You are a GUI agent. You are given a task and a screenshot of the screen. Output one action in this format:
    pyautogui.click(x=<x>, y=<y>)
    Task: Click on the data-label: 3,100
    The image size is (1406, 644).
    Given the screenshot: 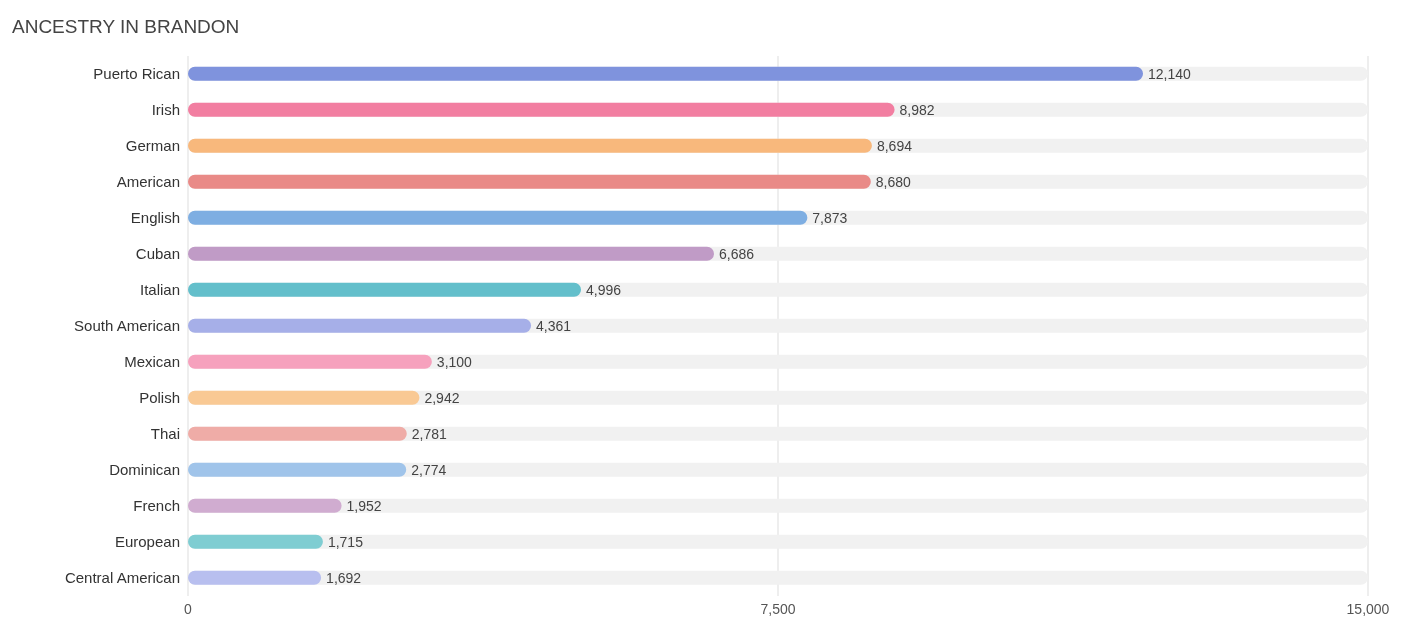 What is the action you would take?
    pyautogui.click(x=454, y=361)
    